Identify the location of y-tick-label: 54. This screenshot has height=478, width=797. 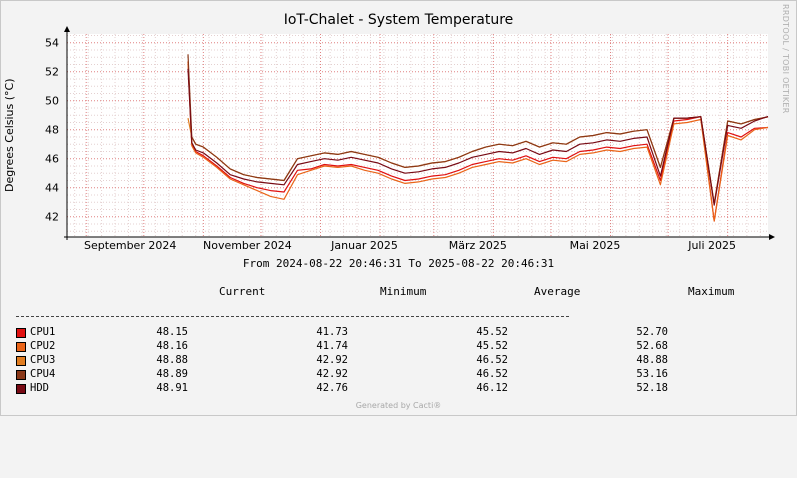
(52, 43).